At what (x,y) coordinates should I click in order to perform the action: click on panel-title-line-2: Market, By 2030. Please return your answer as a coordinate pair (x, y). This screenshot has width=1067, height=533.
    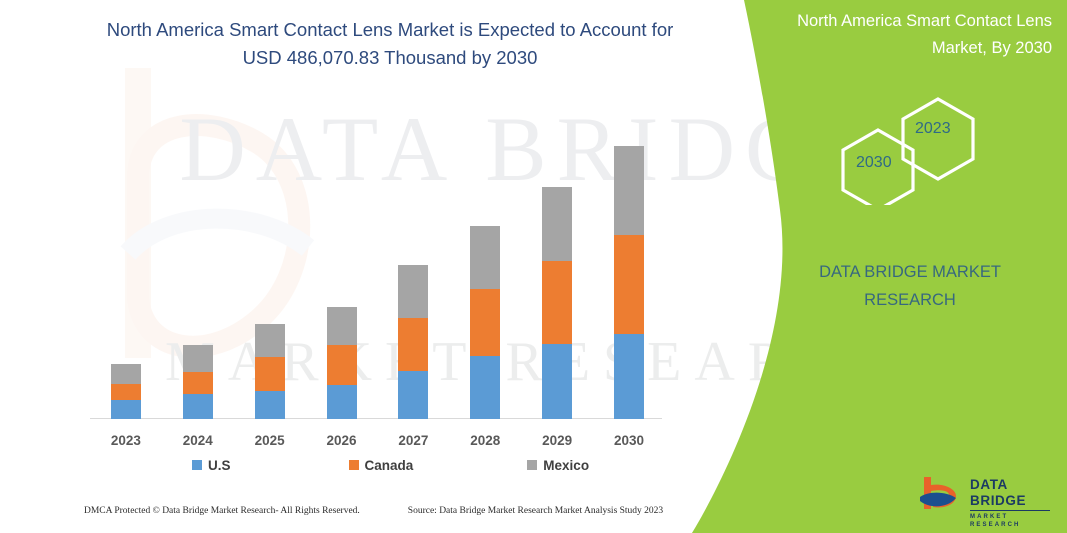
    Looking at the image, I should click on (991, 48).